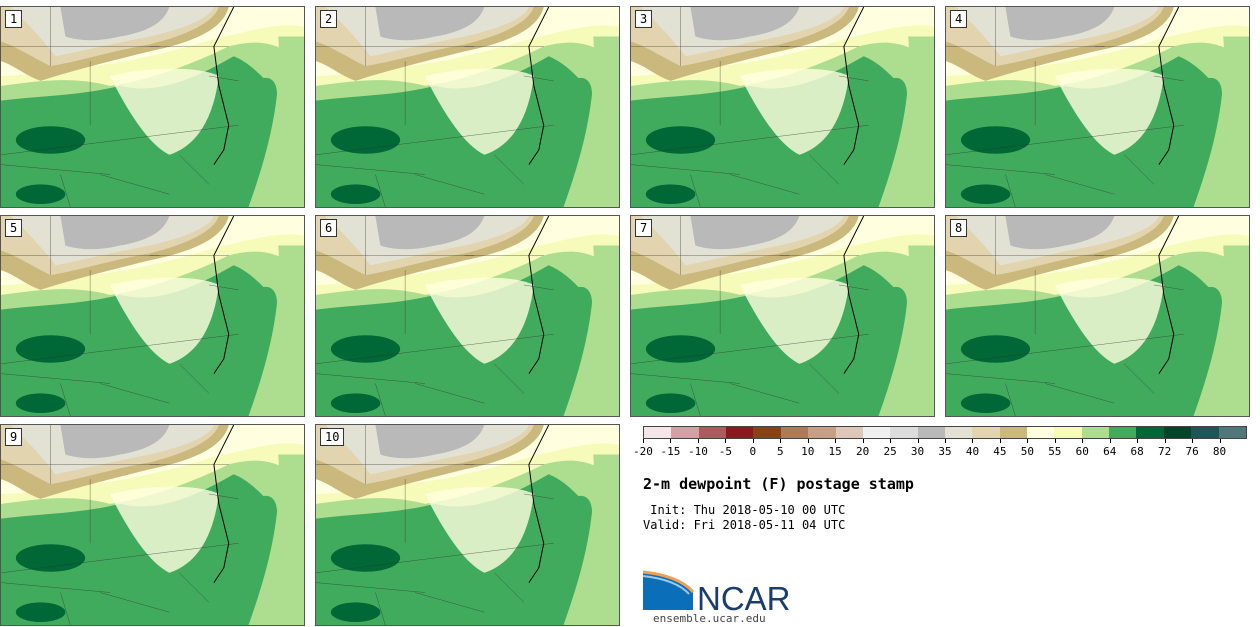  What do you see at coordinates (835, 451) in the screenshot?
I see `tick-label: 15` at bounding box center [835, 451].